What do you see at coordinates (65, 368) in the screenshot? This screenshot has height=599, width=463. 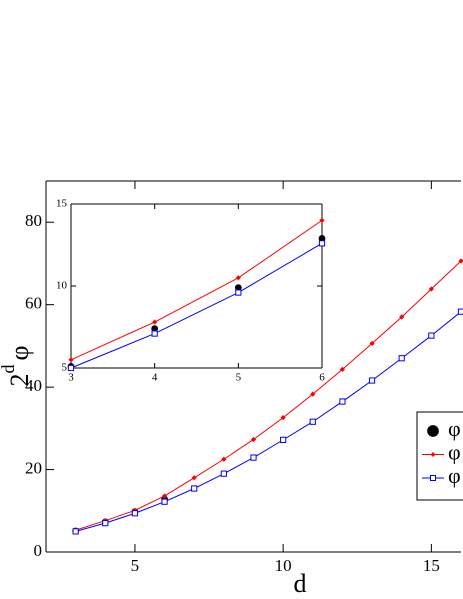 I see `y-tick-label: 5` at bounding box center [65, 368].